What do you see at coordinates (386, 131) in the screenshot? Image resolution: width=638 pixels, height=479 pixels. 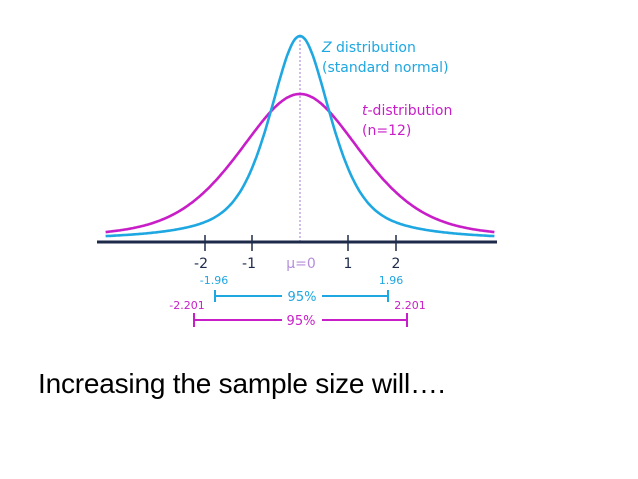 I see `t-distribution-sublabel: (n=12)` at bounding box center [386, 131].